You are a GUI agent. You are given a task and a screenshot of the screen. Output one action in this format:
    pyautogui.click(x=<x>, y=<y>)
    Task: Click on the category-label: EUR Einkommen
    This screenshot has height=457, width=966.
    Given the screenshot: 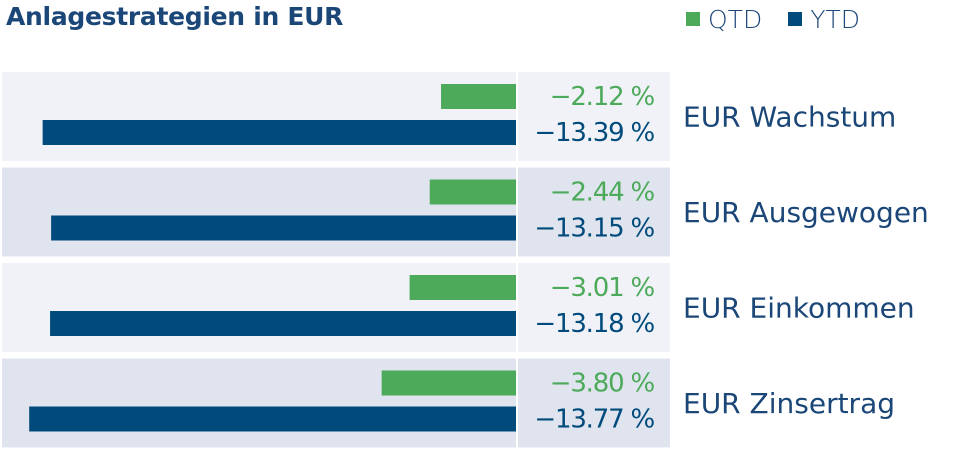 What is the action you would take?
    pyautogui.click(x=799, y=308)
    